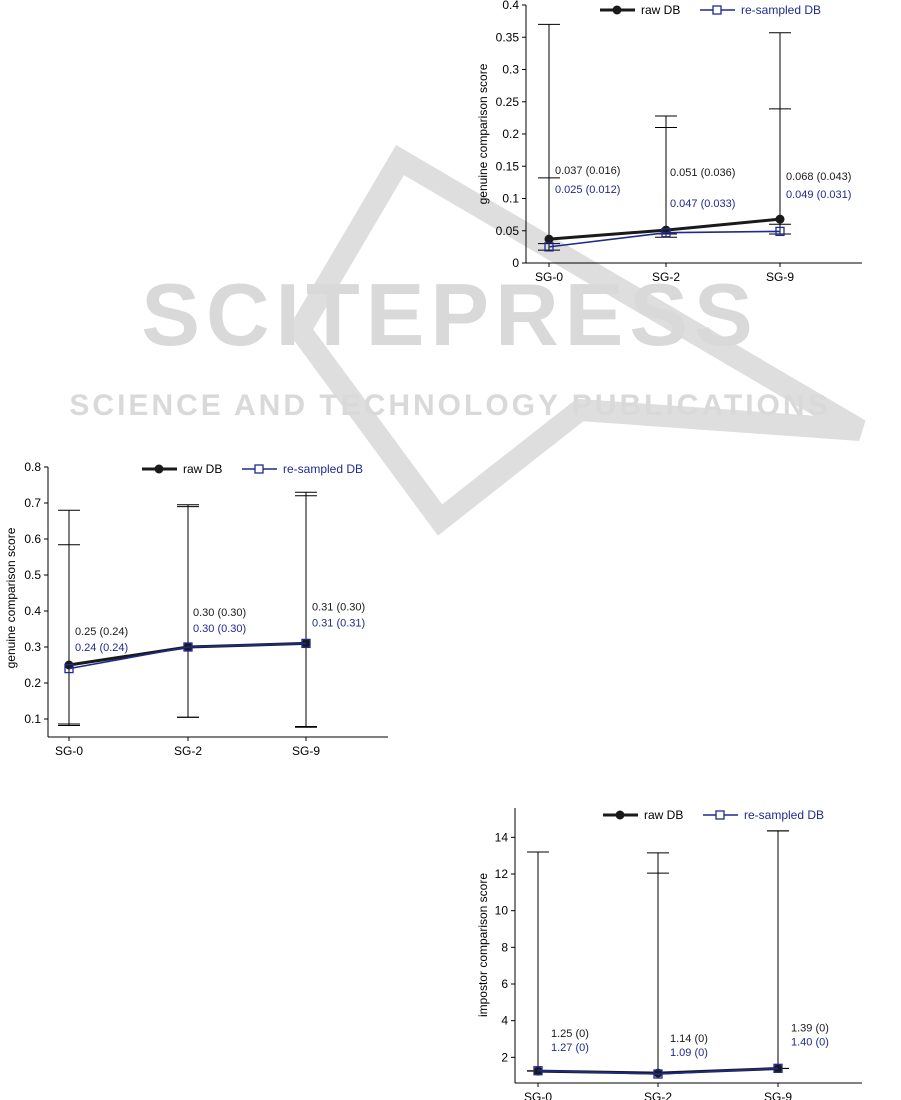 Image resolution: width=901 pixels, height=1100 pixels. Describe the element at coordinates (515, 263) in the screenshot. I see `y-tick-label: 0` at that location.